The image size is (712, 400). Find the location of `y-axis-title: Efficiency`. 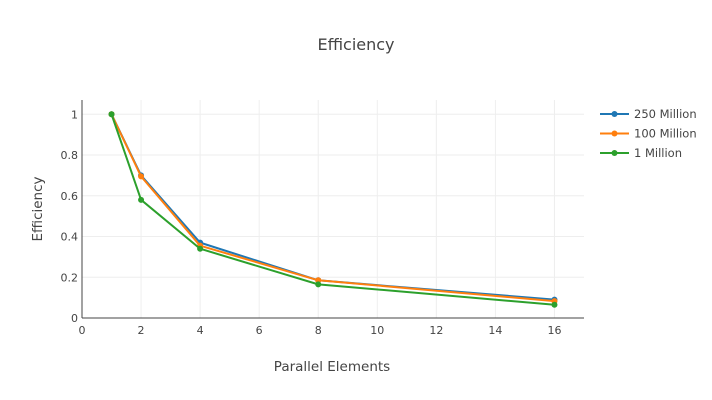

y-axis-title: Efficiency is located at coordinates (38, 208).